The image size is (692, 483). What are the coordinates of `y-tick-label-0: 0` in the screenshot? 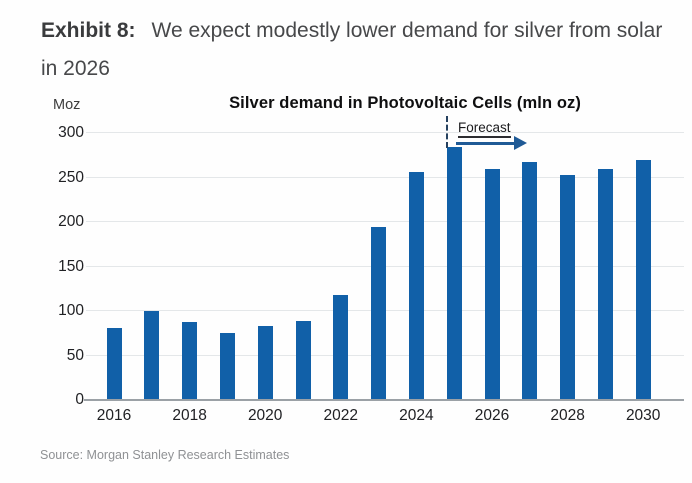 It's located at (79, 399).